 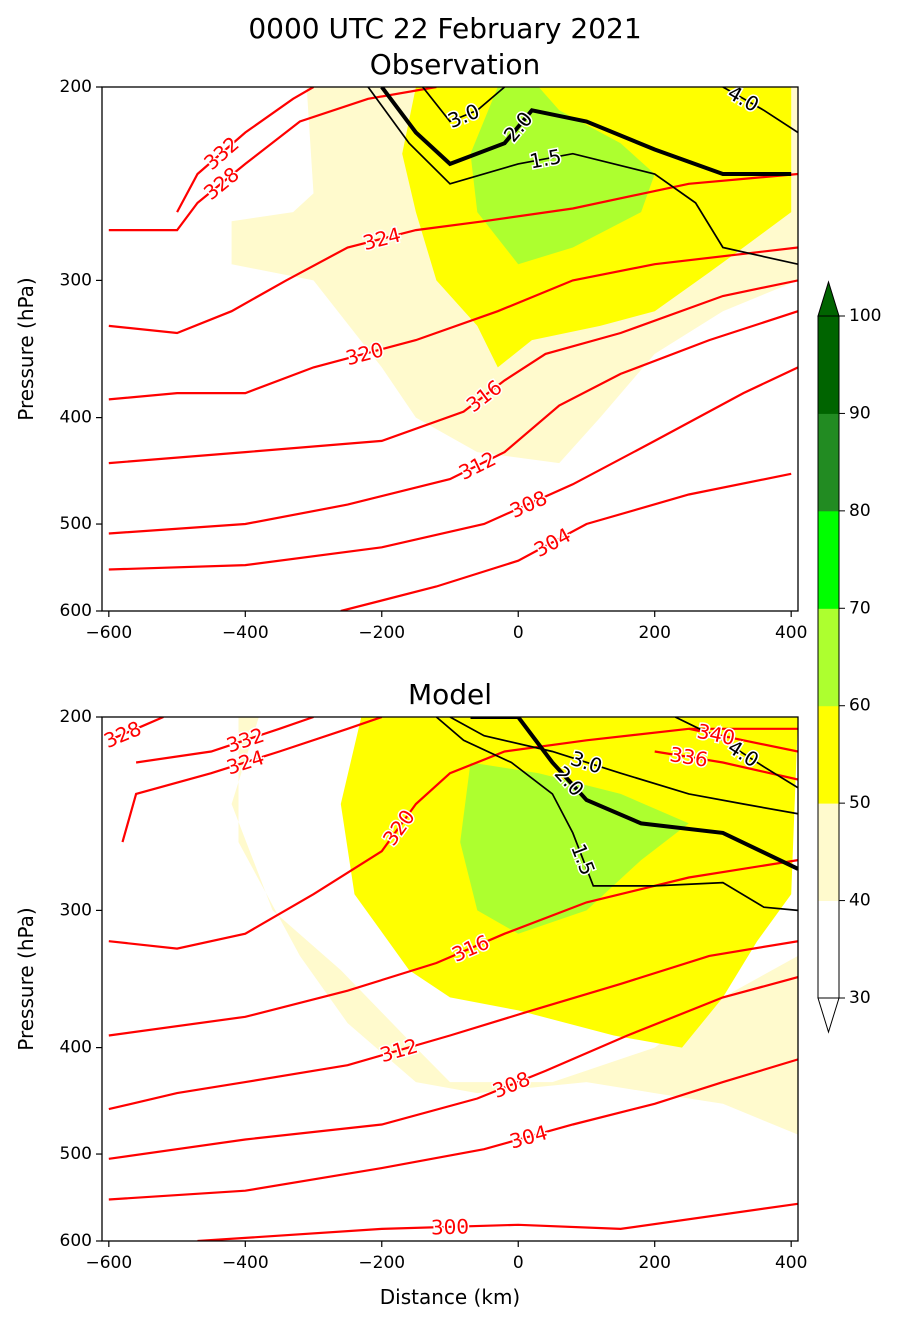 I want to click on colorbar: 30 40 50 60 70 80 90 100, so click(x=849, y=657).